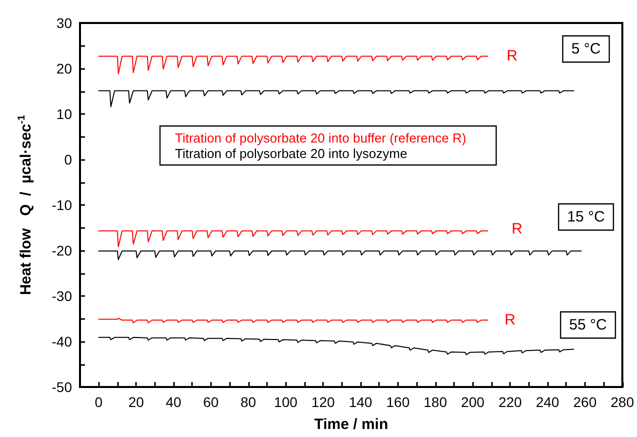 This screenshot has width=637, height=437. What do you see at coordinates (211, 402) in the screenshot?
I see `x-tick-label: 60` at bounding box center [211, 402].